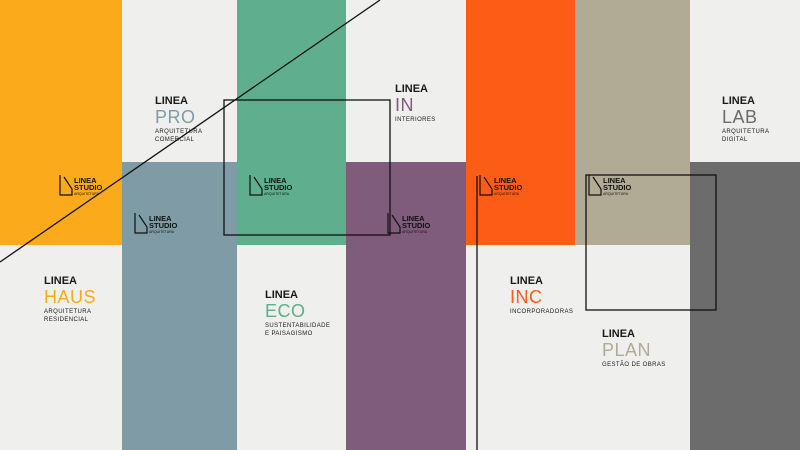  I want to click on brand-sub: HAUS, so click(70, 297).